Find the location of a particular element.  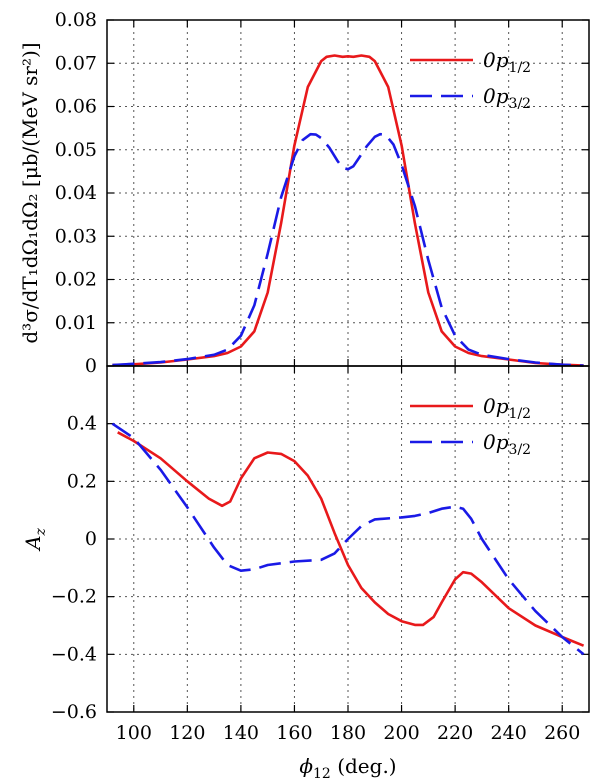

panel1-y-tick-label: 0.01 is located at coordinates (76, 323).